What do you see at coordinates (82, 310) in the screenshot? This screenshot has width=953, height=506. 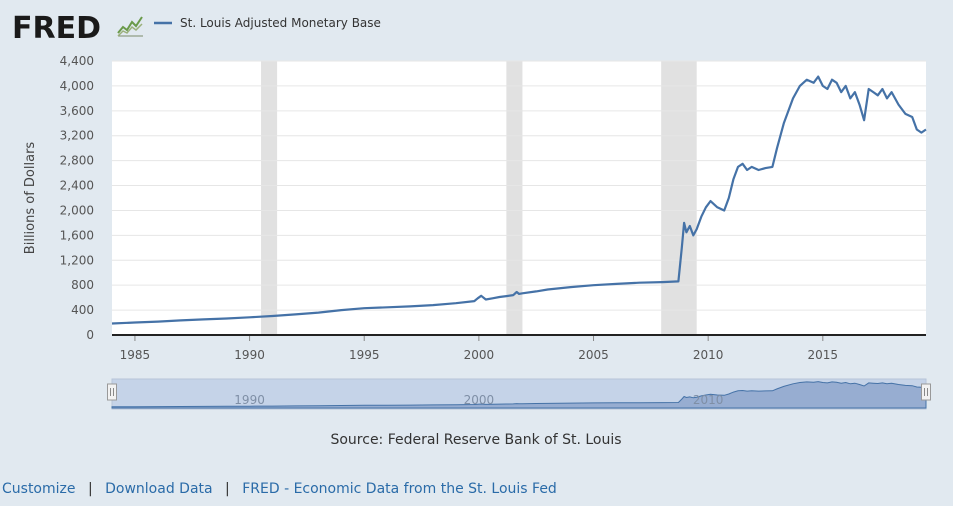 I see `y-tick-label: 400` at bounding box center [82, 310].